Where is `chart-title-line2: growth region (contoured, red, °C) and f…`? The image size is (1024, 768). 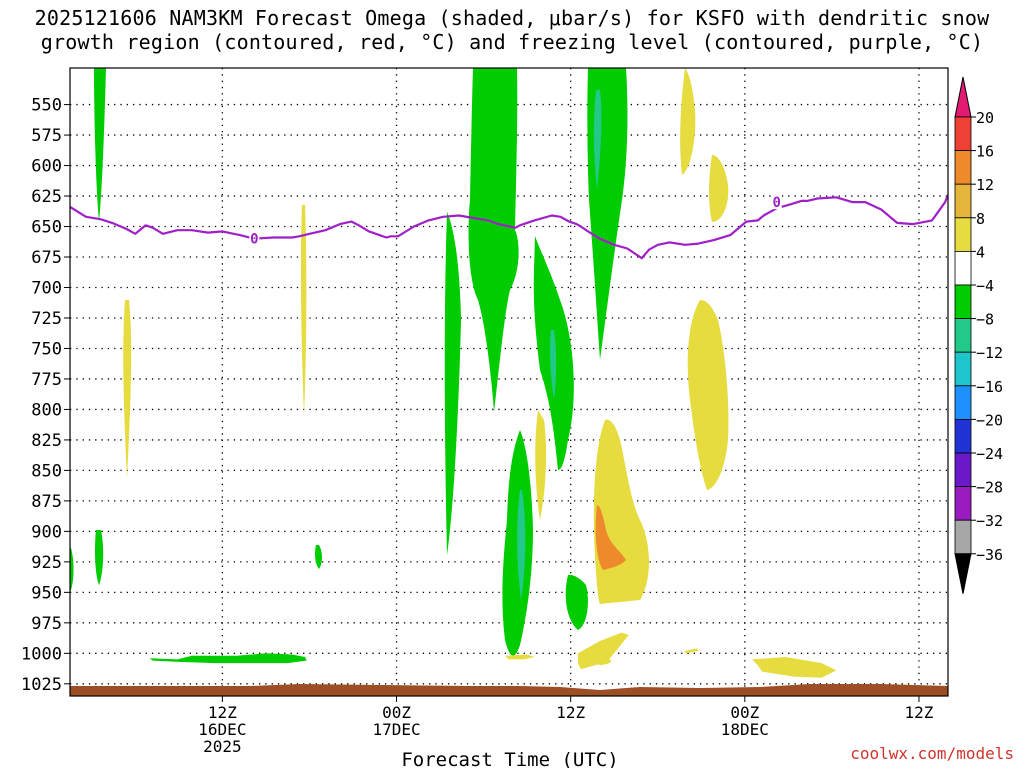 chart-title-line2: growth region (contoured, red, °C) and f… is located at coordinates (512, 42).